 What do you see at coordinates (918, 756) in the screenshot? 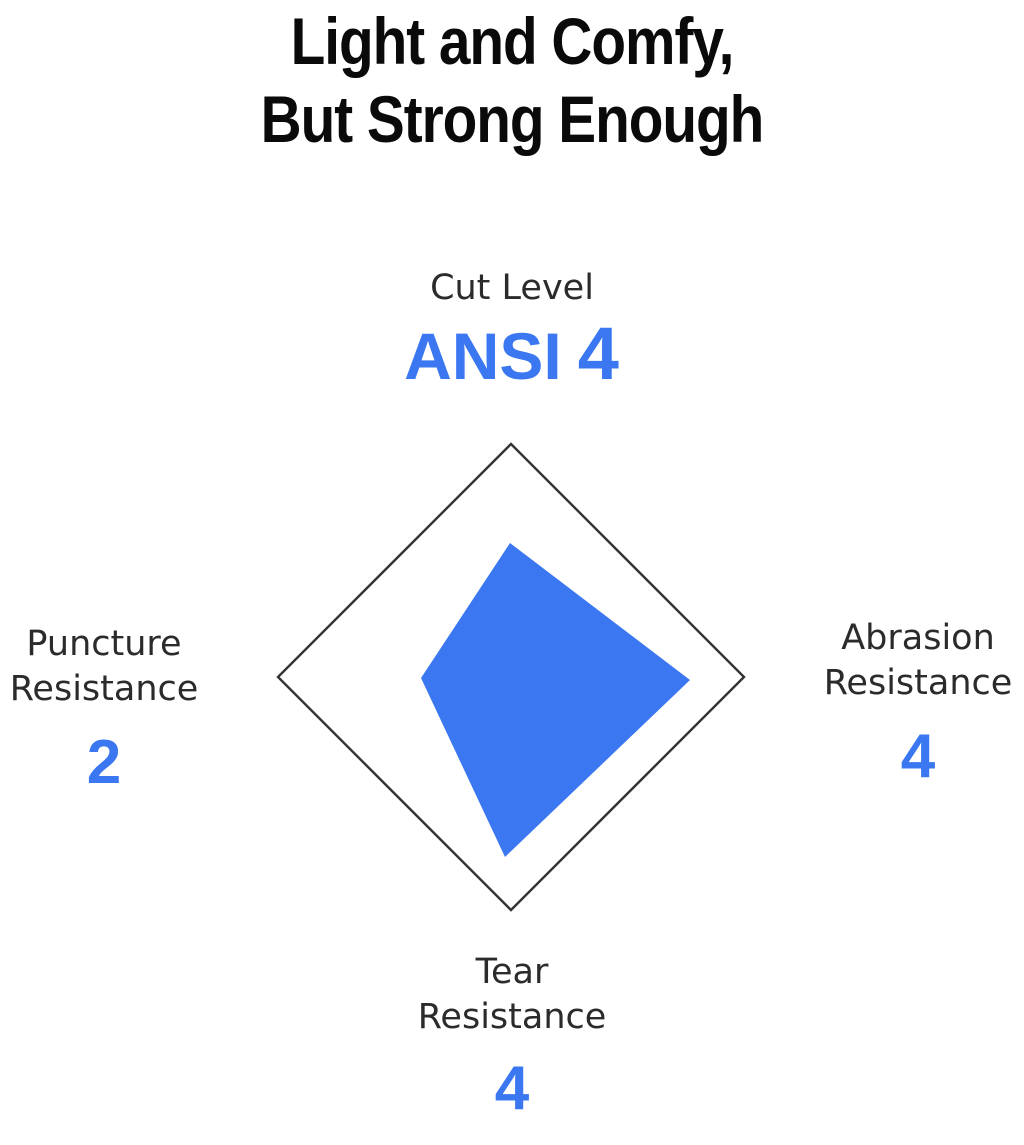
I see `axis-right-value: 4` at bounding box center [918, 756].